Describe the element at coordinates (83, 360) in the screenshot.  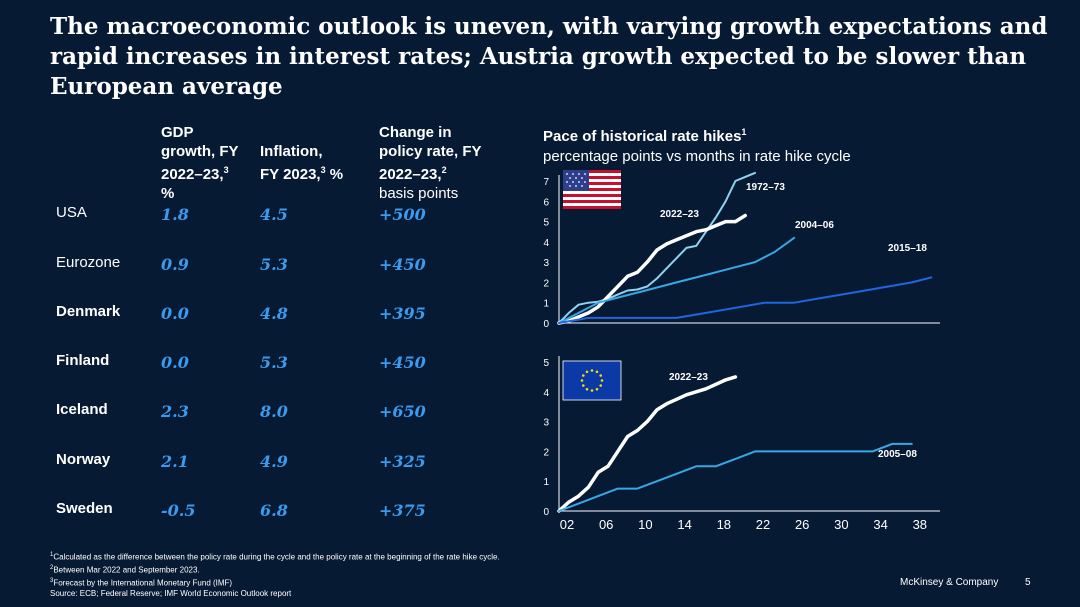
I see `country-label: Finland` at that location.